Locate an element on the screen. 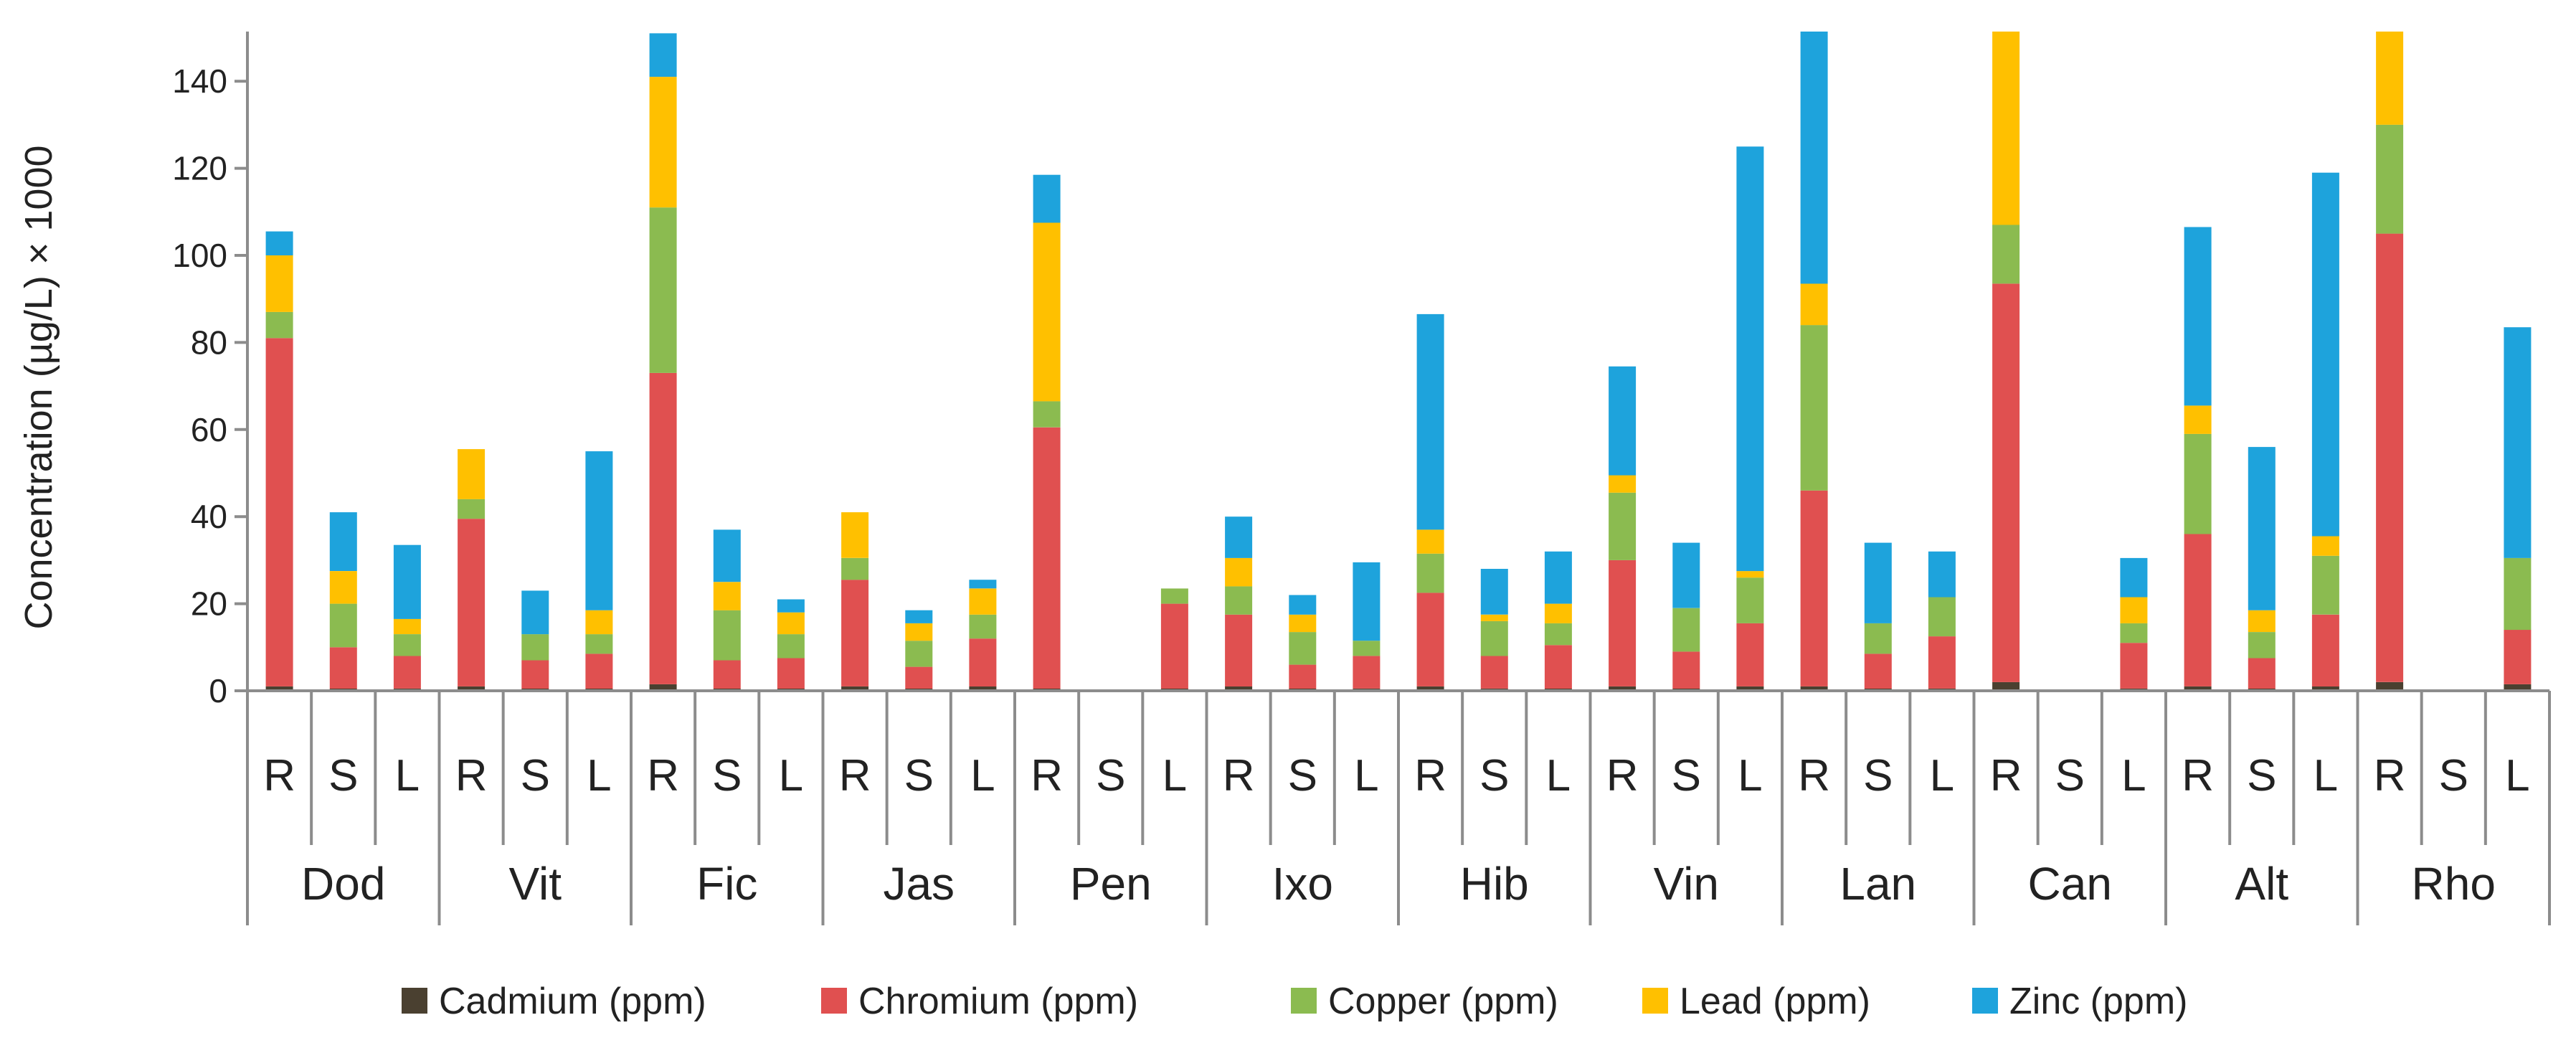  bar-segment-lead-jas-s is located at coordinates (919, 632).